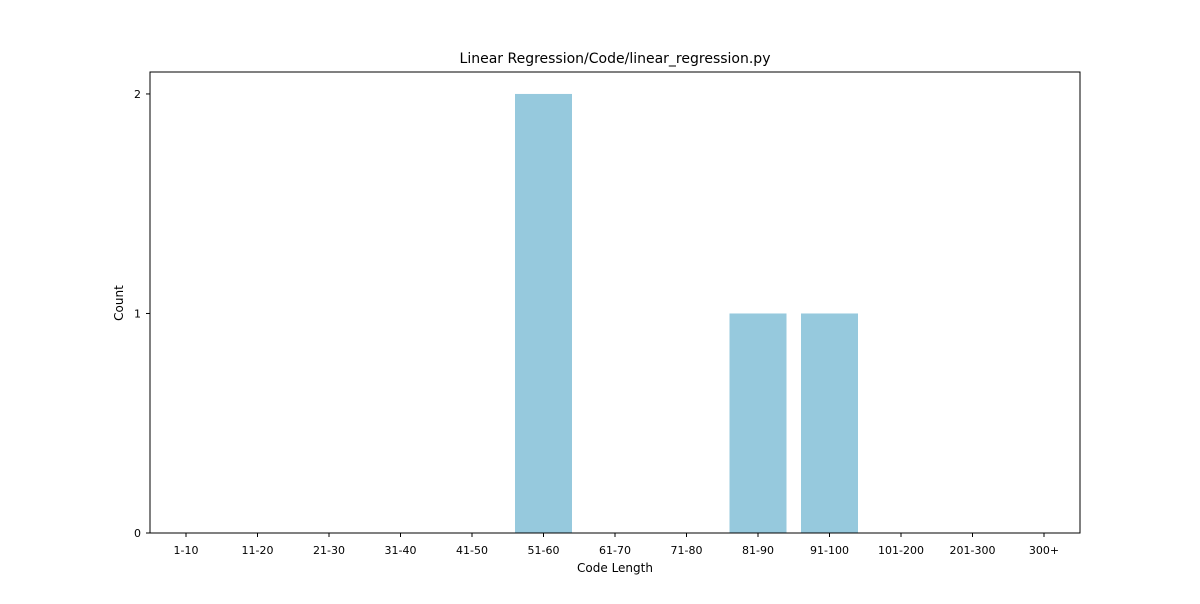 The width and height of the screenshot is (1200, 604). I want to click on x-tick-label: 21-30, so click(329, 550).